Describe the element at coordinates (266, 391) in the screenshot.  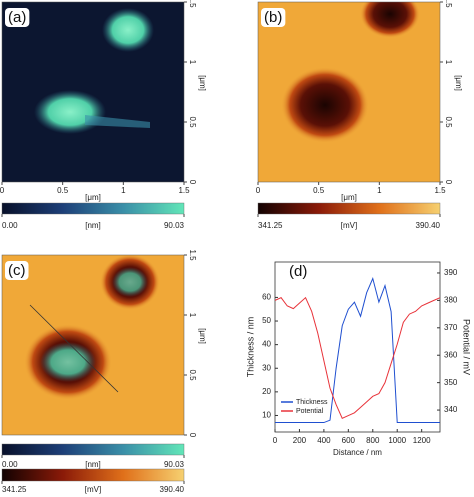
I see `y-tick-label: 20` at that location.